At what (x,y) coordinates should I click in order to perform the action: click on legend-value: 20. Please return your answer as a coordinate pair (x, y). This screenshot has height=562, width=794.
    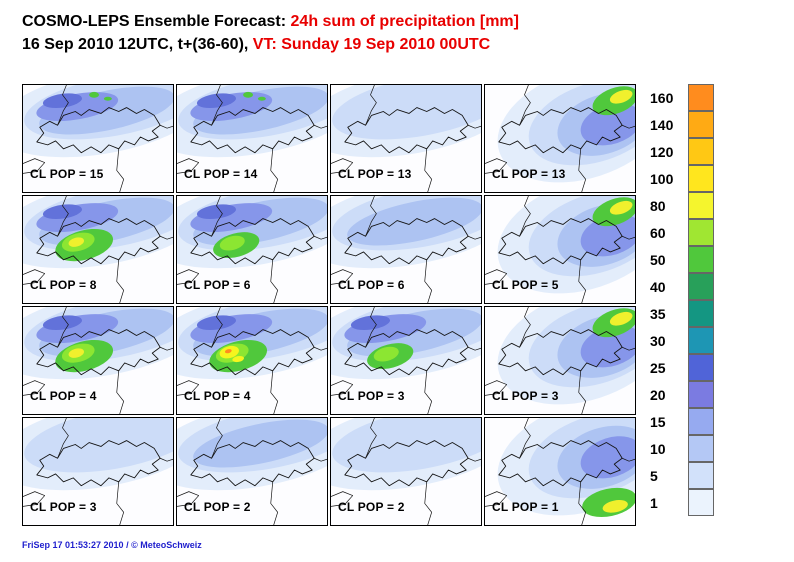
    Looking at the image, I should click on (658, 394).